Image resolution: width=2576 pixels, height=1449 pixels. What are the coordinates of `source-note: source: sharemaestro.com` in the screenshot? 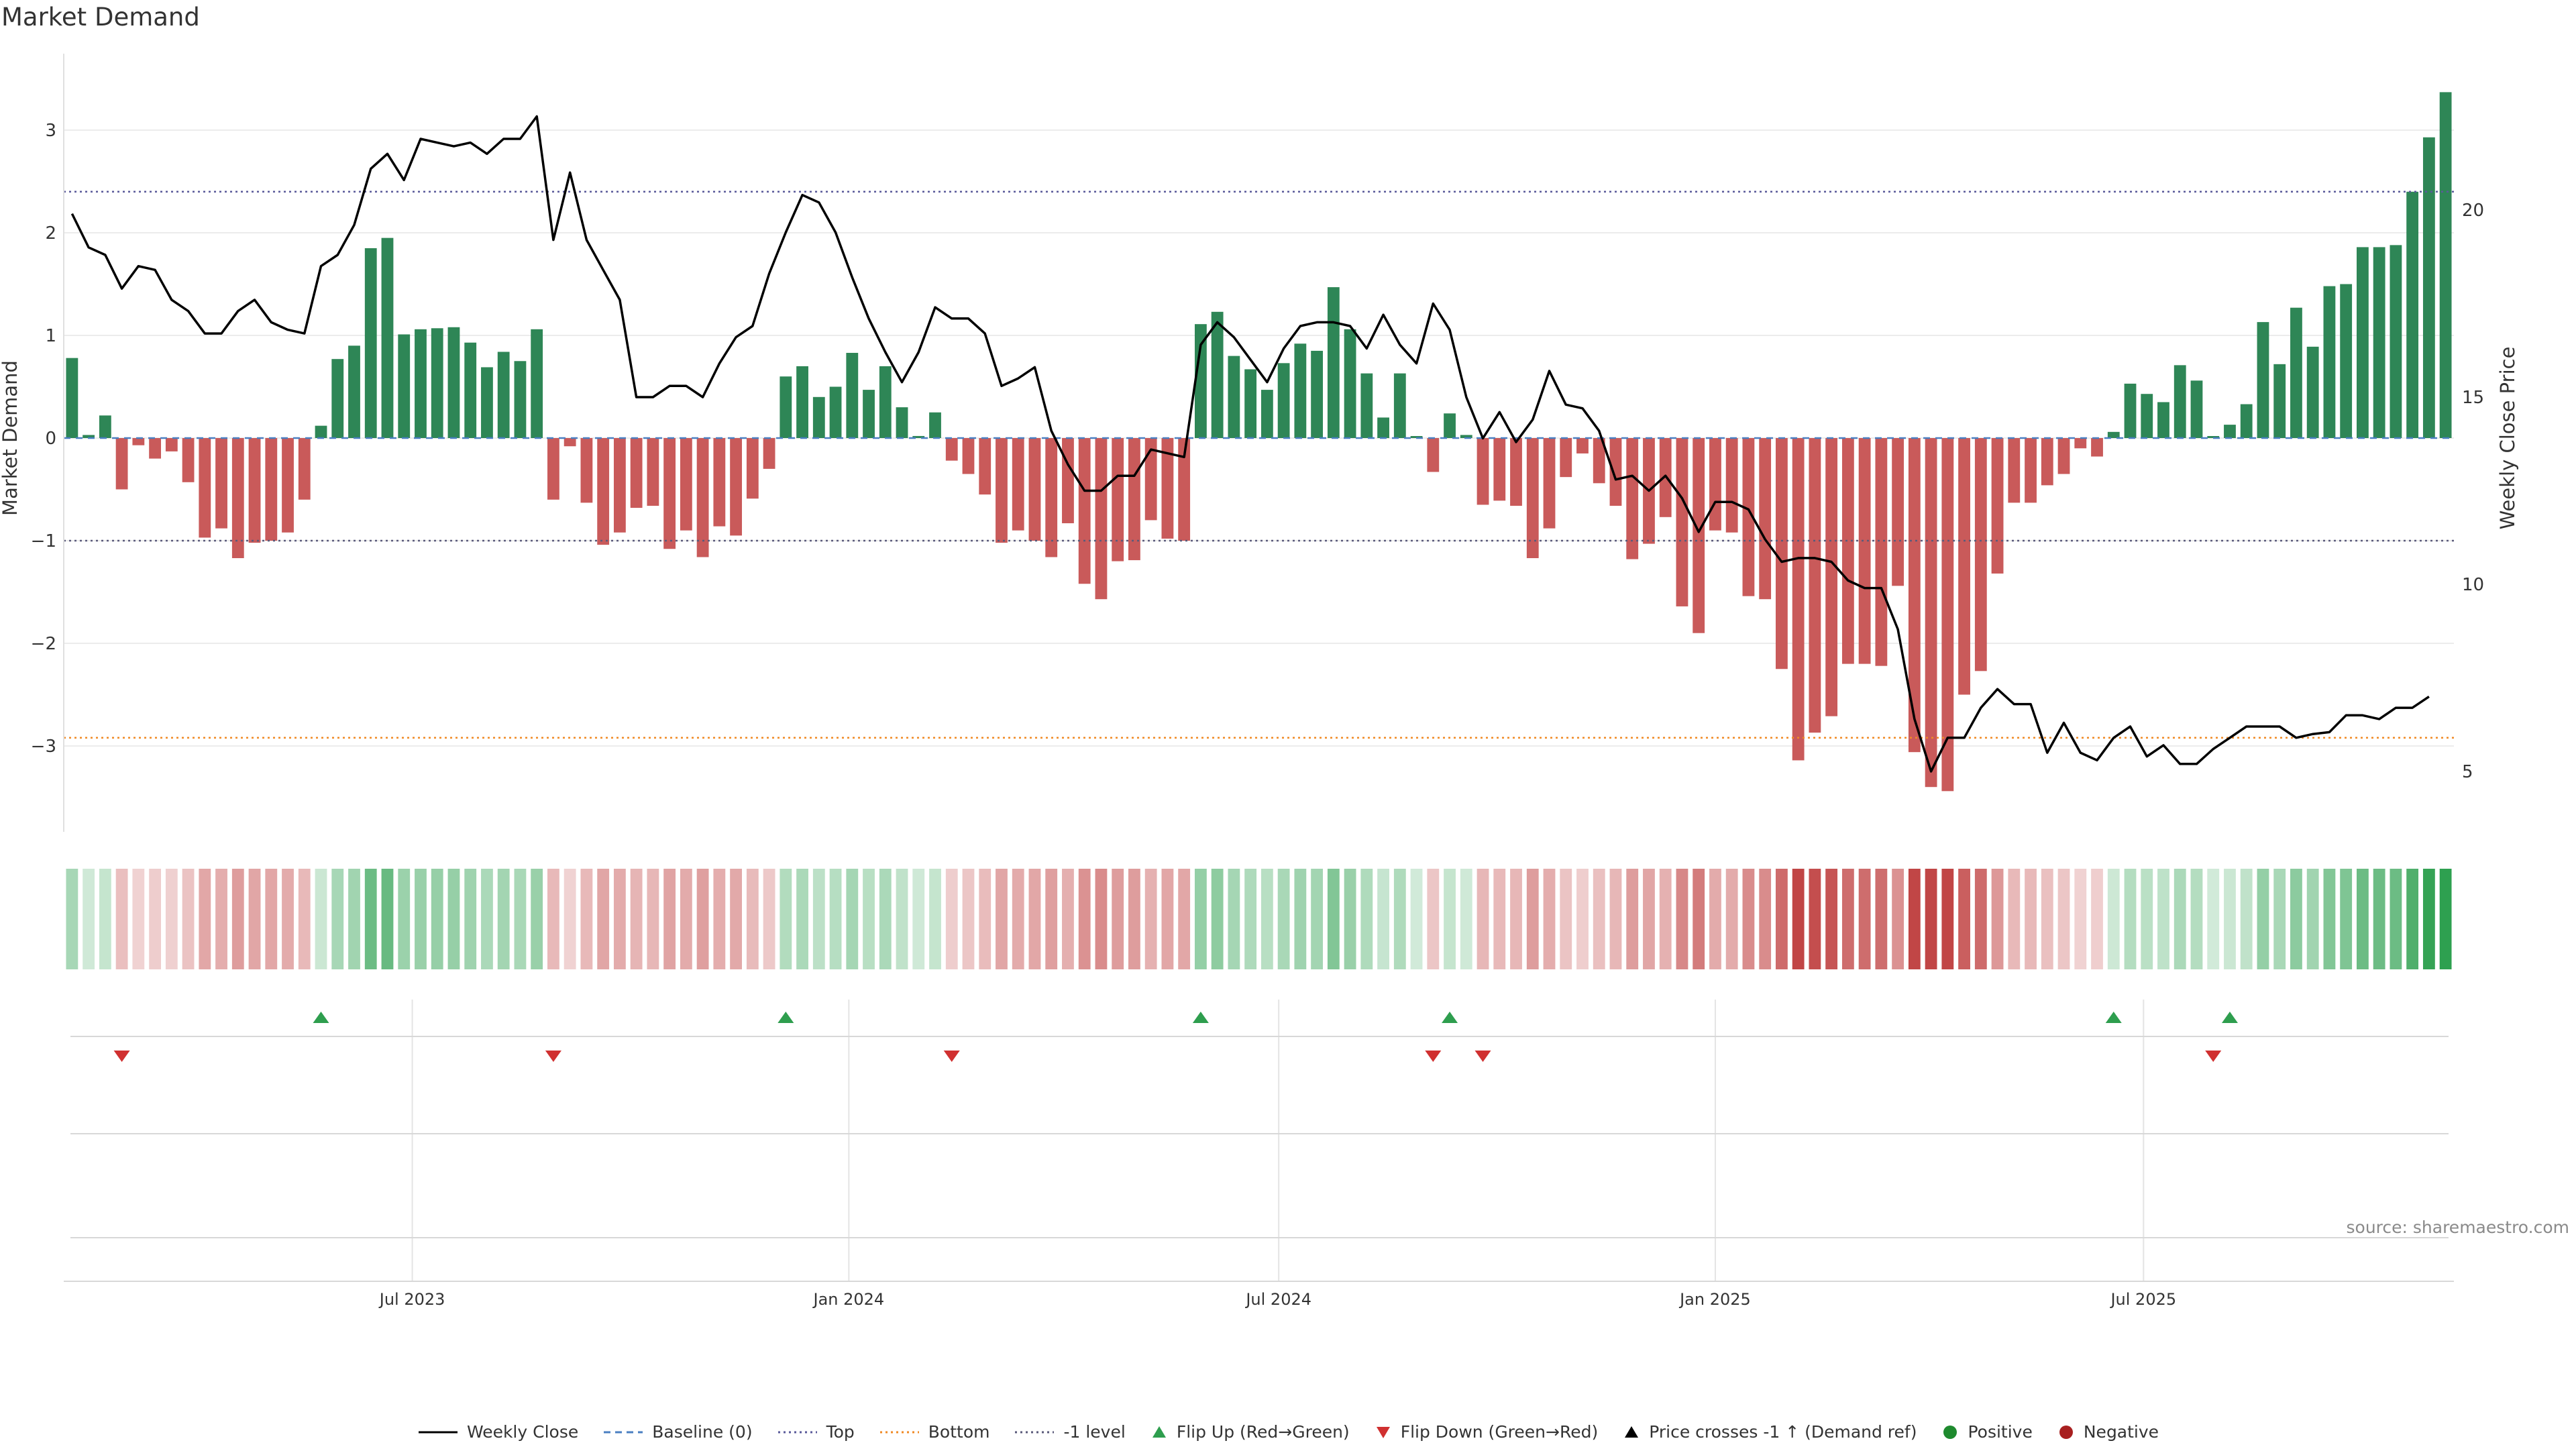 It's located at (2458, 1227).